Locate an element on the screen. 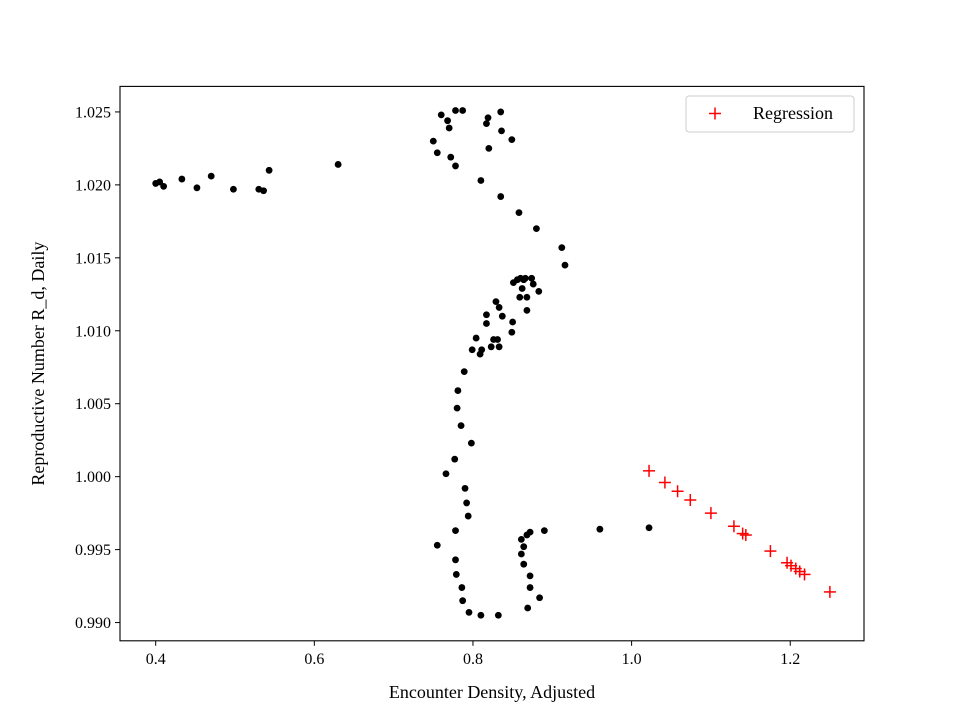 The height and width of the screenshot is (720, 960). y-tick-label: 1.015 is located at coordinates (93, 258).